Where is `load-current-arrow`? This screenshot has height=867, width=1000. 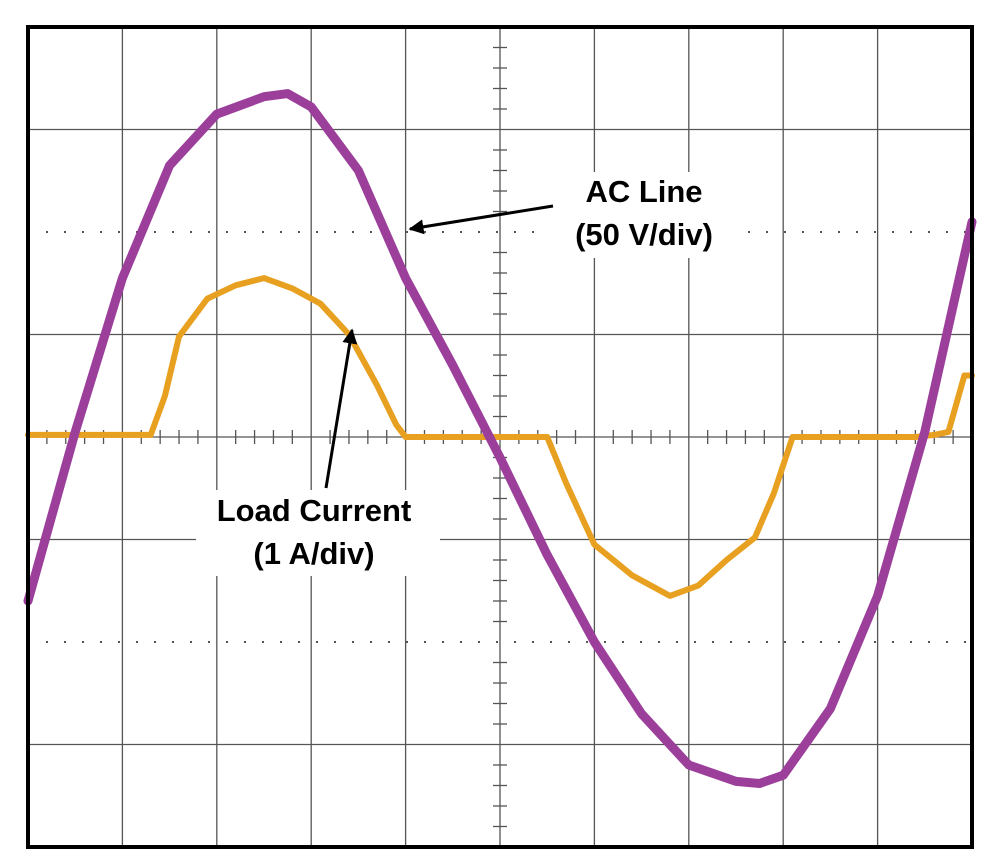 load-current-arrow is located at coordinates (341, 408).